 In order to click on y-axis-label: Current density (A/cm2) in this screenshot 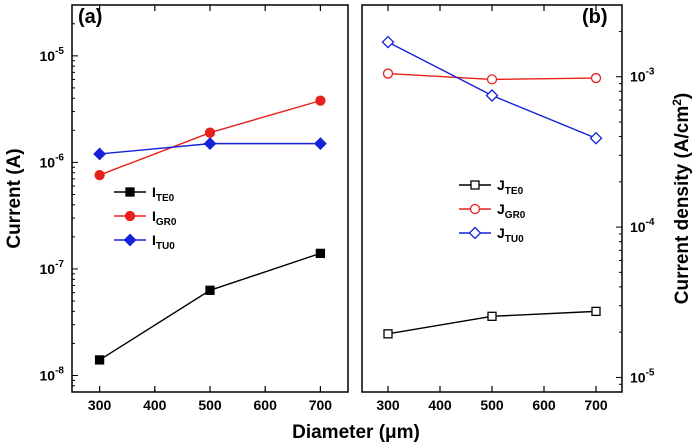, I will do `click(681, 199)`.